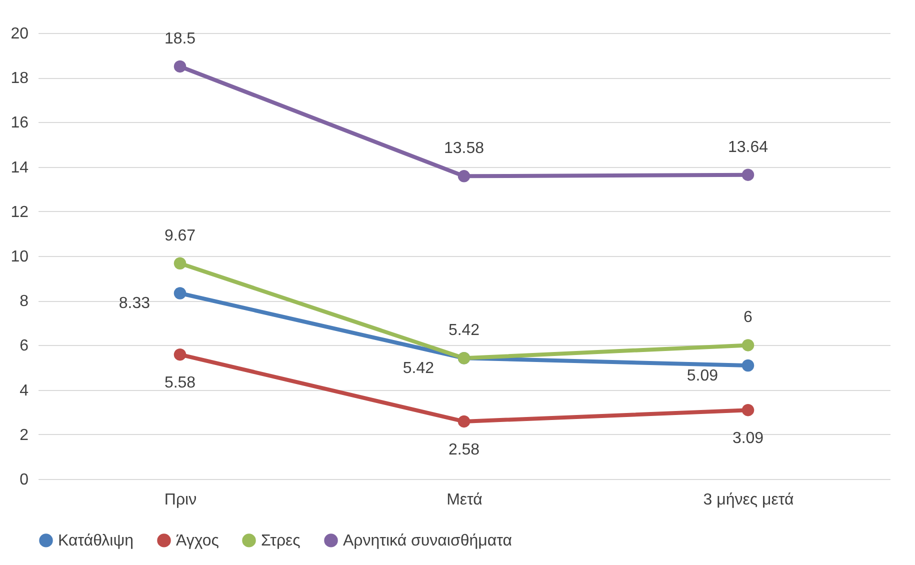  Describe the element at coordinates (748, 147) in the screenshot. I see `data-label: 13.64` at that location.